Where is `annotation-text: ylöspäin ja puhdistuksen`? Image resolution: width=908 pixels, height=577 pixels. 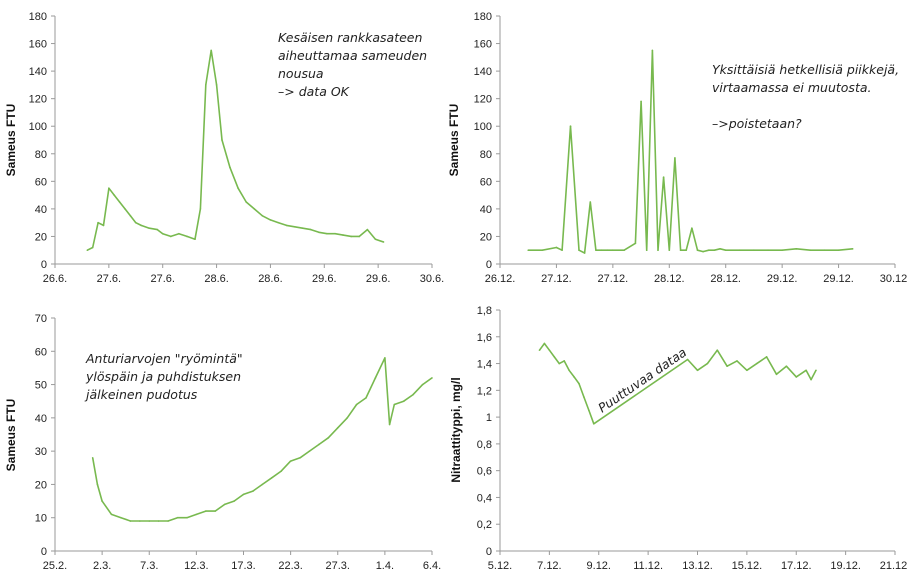 annotation-text: ylöspäin ja puhdistuksen is located at coordinates (163, 376).